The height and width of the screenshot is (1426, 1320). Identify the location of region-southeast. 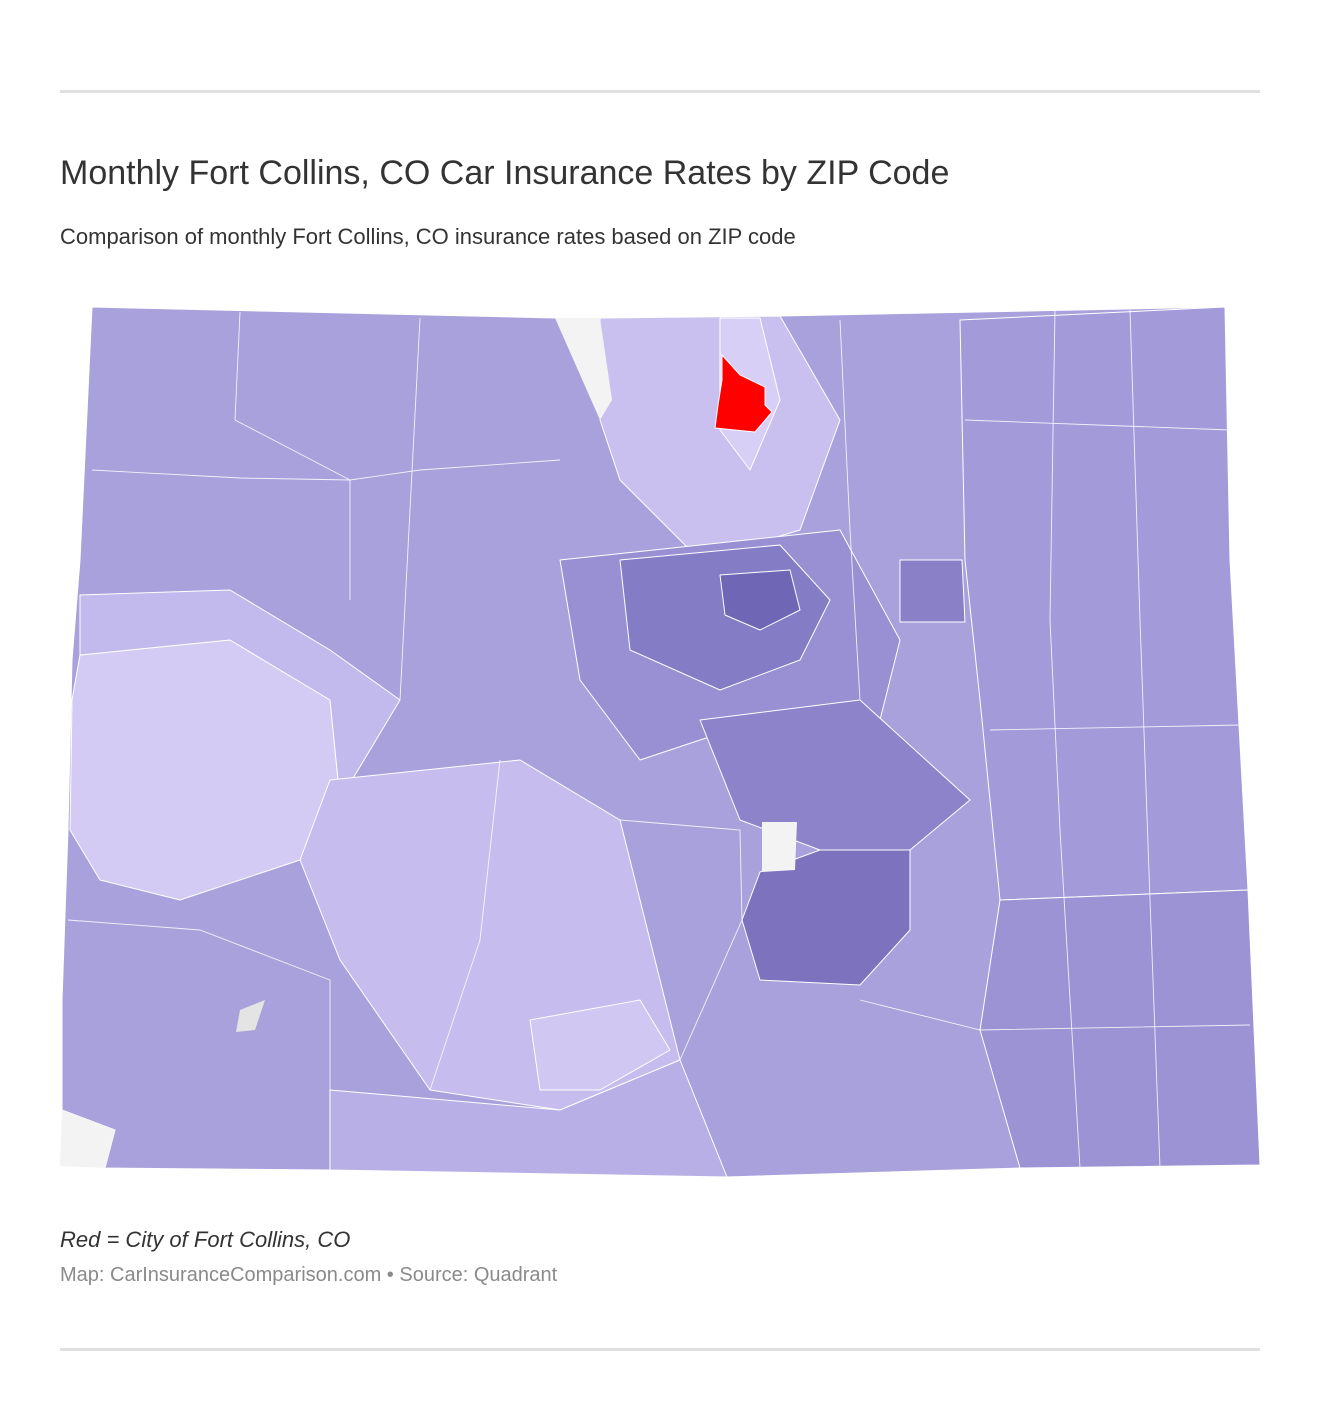
(1120, 1029).